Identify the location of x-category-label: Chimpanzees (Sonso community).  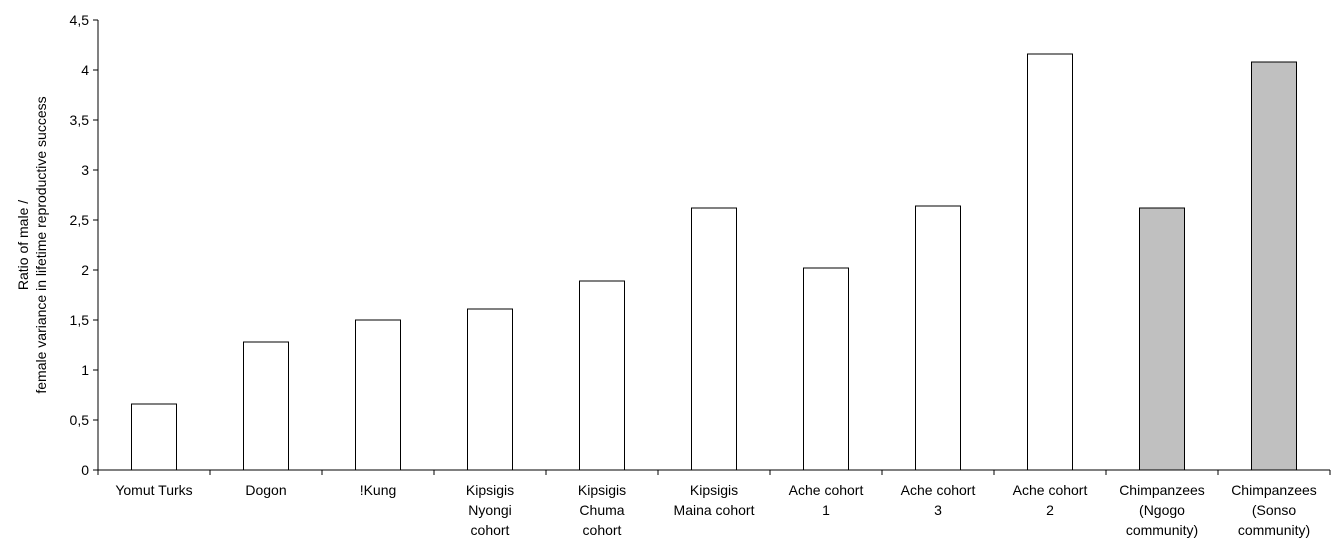
(1274, 510).